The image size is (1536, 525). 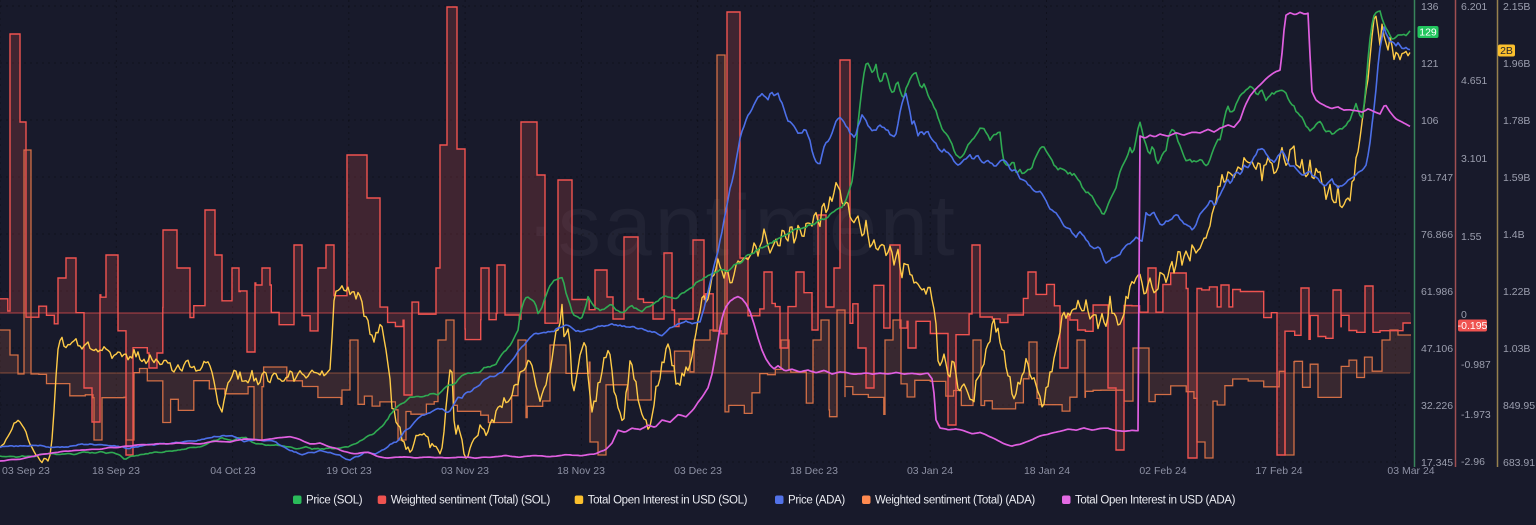 What do you see at coordinates (1516, 121) in the screenshot?
I see `svg-text: 1.78B` at bounding box center [1516, 121].